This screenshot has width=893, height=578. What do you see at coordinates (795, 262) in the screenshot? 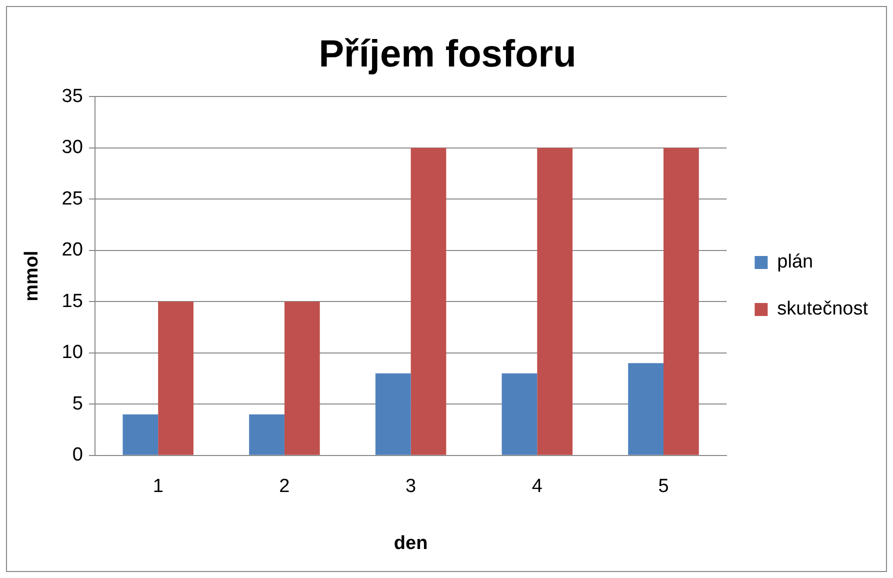
I see `legend-label: plán` at bounding box center [795, 262].